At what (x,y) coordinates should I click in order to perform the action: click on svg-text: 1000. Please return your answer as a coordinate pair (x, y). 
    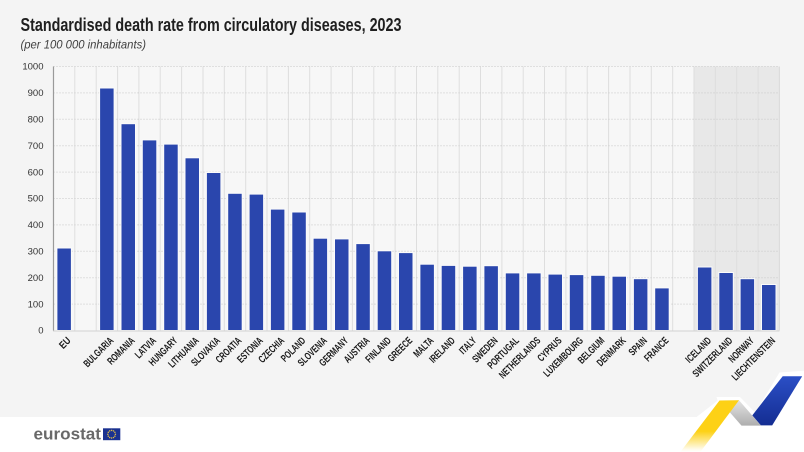
    Looking at the image, I should click on (32, 67).